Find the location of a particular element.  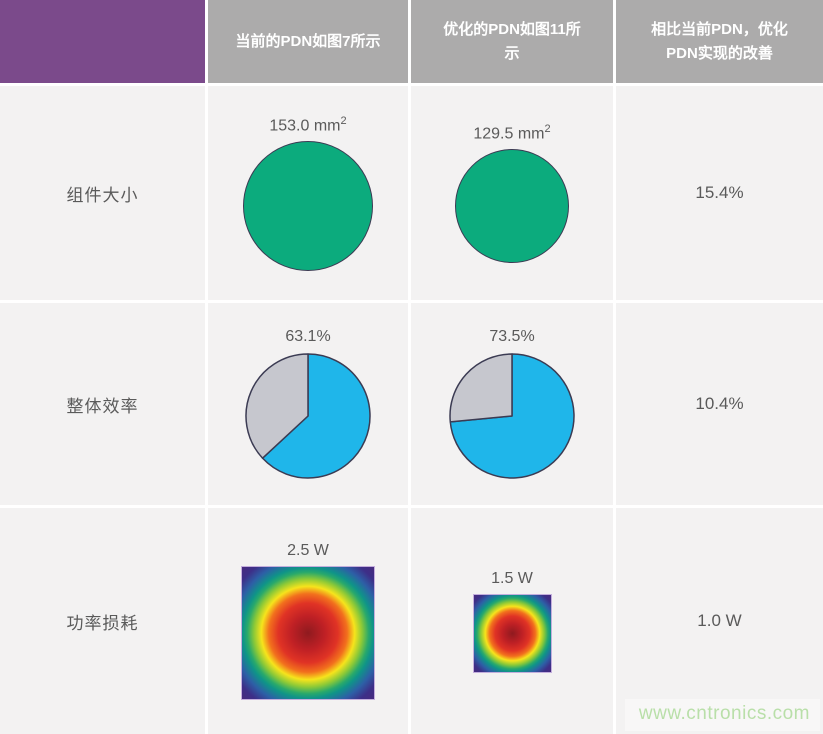

component-size-optimized-circle is located at coordinates (512, 206).